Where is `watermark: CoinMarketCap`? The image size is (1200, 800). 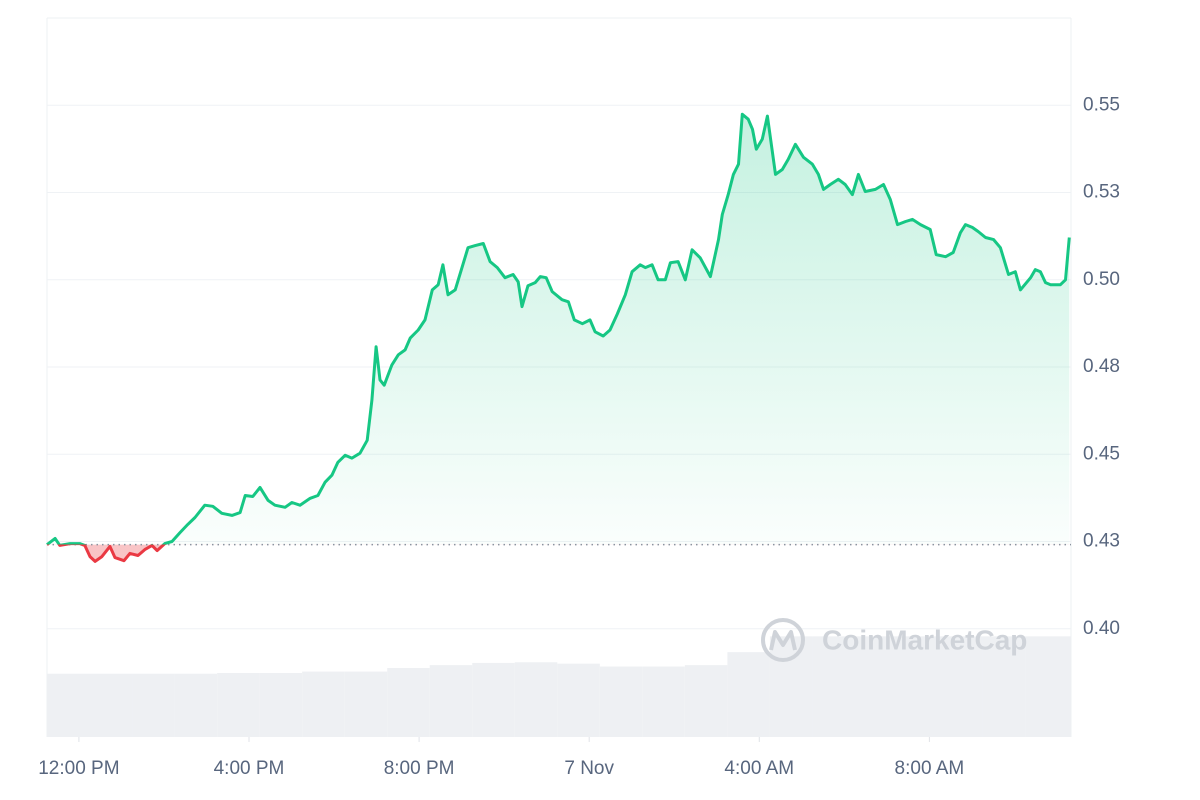 watermark: CoinMarketCap is located at coordinates (924, 639).